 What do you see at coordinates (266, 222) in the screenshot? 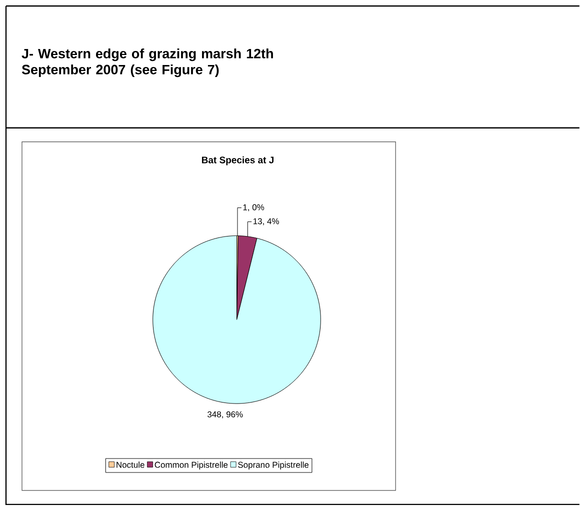
I see `data-label: 13, 4%` at bounding box center [266, 222].